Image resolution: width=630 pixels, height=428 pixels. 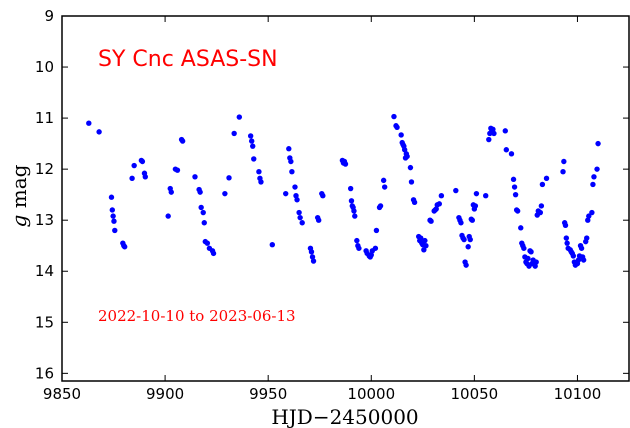 What do you see at coordinates (197, 316) in the screenshot?
I see `date-range-annotation: 2022-10-10 to 2023-06-13` at bounding box center [197, 316].